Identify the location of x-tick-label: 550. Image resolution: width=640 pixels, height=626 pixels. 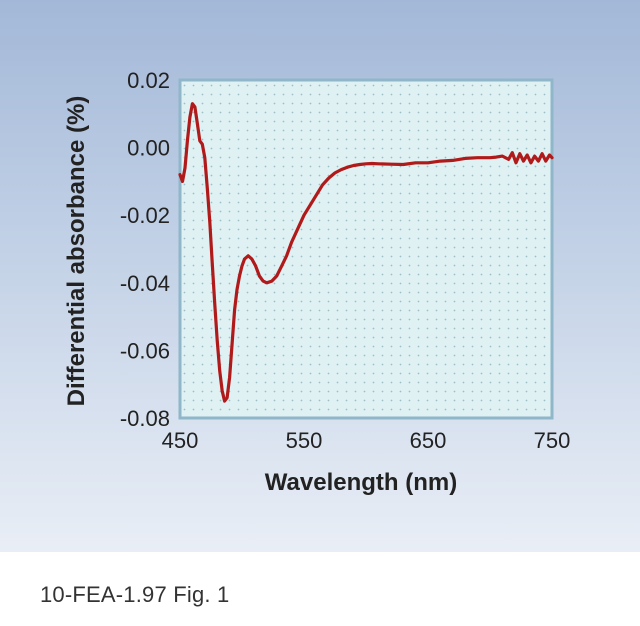
(304, 440).